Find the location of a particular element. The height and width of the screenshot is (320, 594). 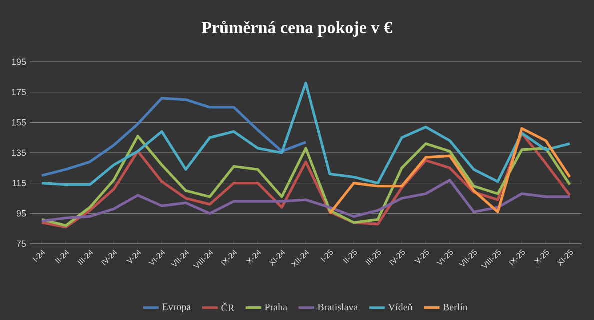

y-tick-label: 195 is located at coordinates (19, 62).